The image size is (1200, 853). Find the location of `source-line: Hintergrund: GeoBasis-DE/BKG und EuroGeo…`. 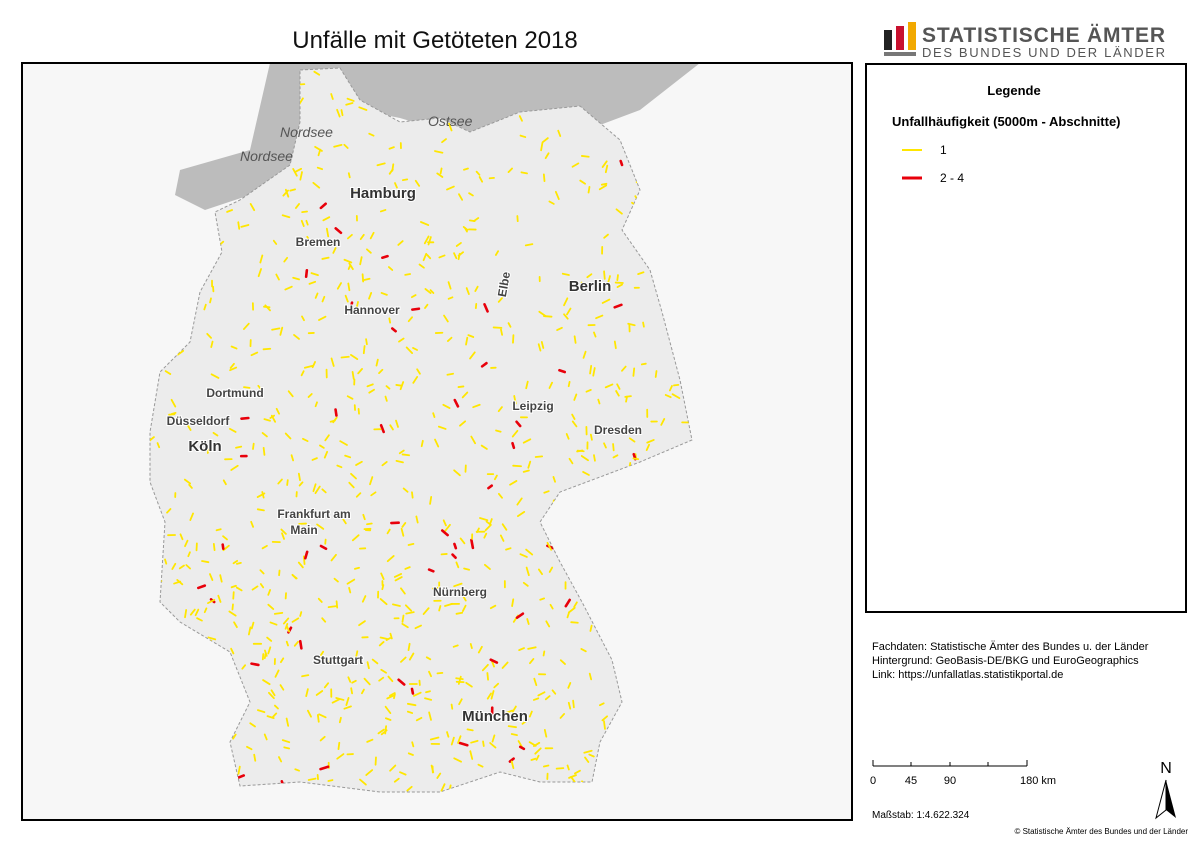

source-line: Hintergrund: GeoBasis-DE/BKG und EuroGeo… is located at coordinates (1005, 661).